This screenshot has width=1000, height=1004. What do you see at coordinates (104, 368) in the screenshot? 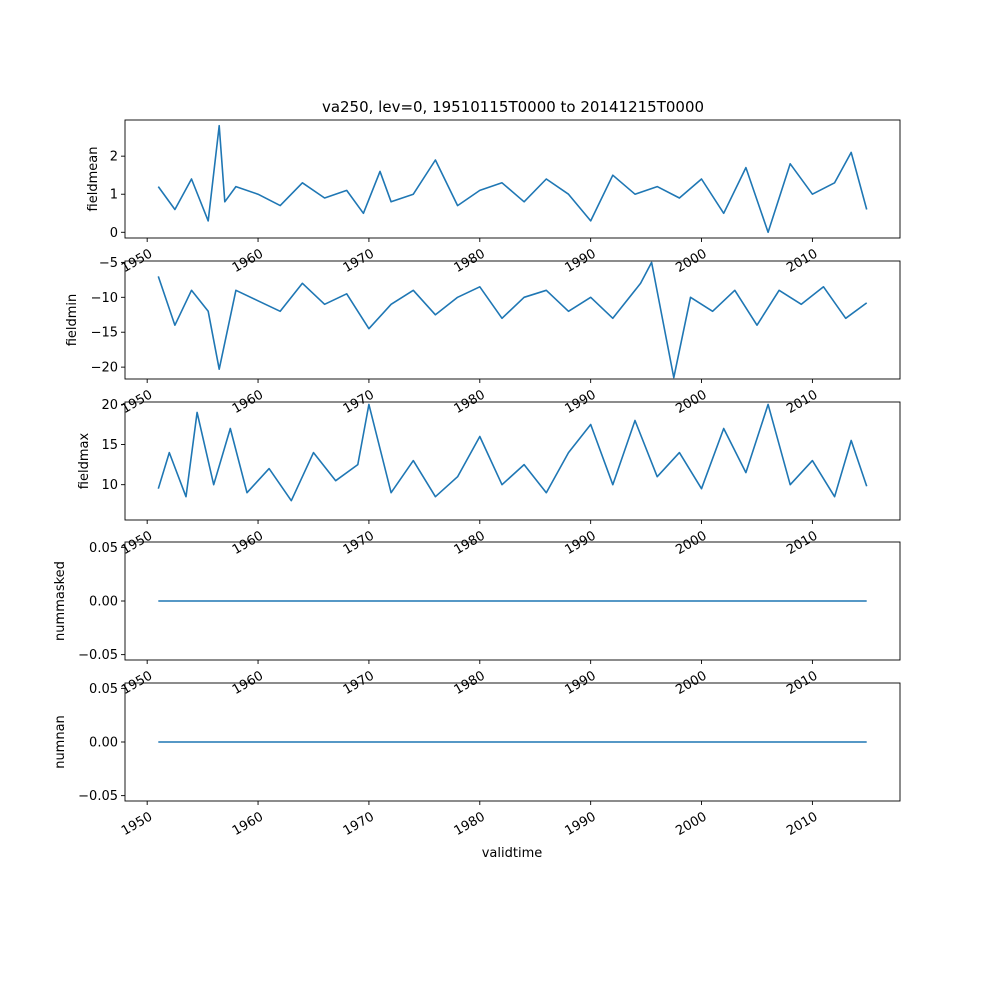
I see `y-tick-label: −20` at bounding box center [104, 368].